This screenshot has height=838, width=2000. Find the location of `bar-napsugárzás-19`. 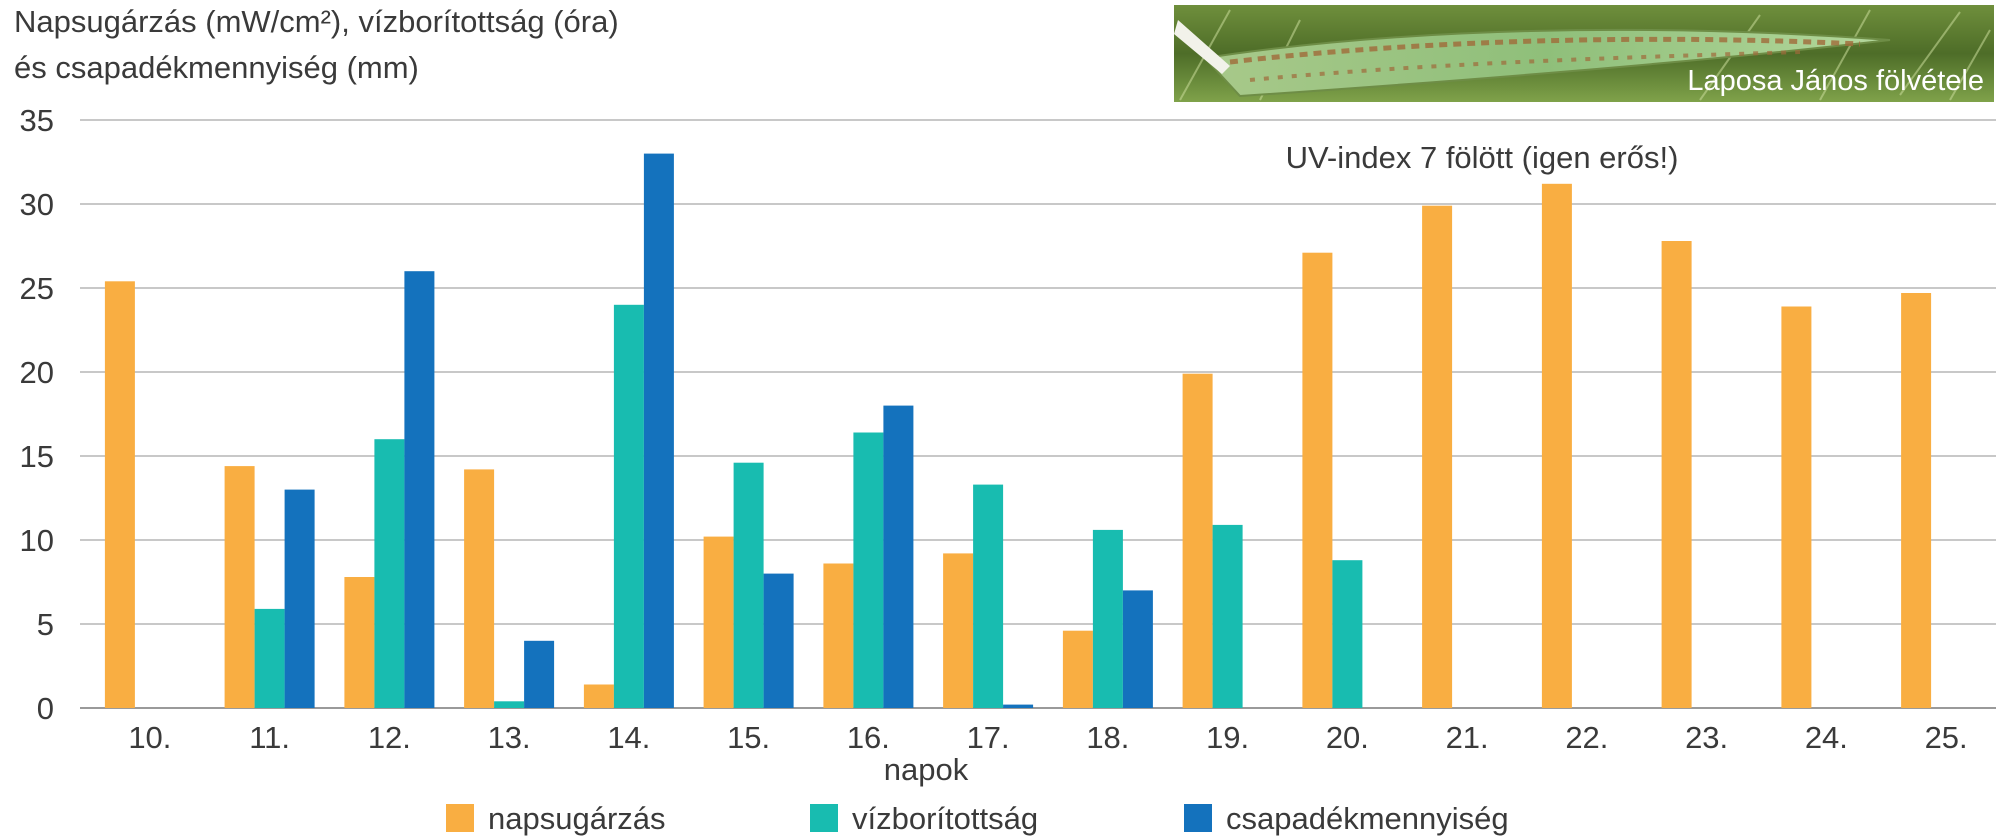

bar-napsugárzás-19 is located at coordinates (1197, 540).